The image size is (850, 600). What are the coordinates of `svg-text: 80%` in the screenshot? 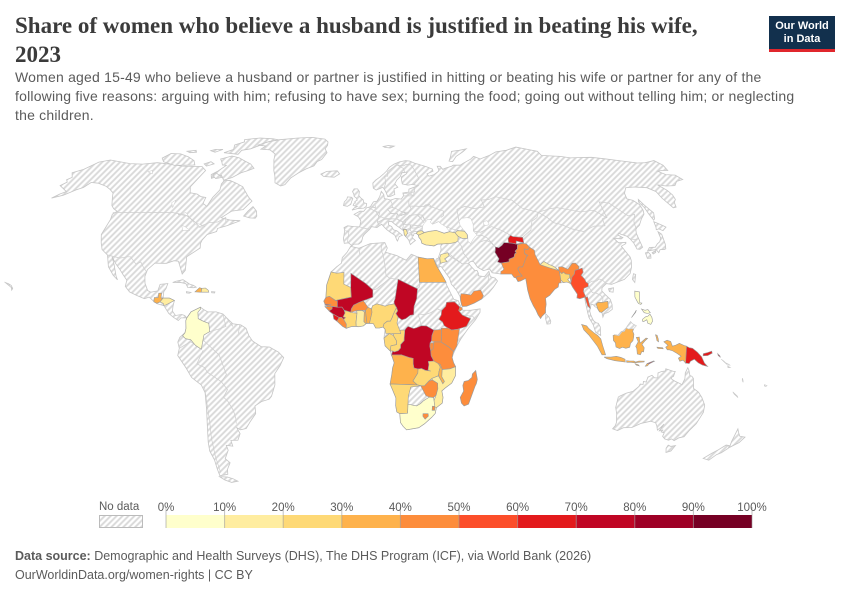 It's located at (634, 508).